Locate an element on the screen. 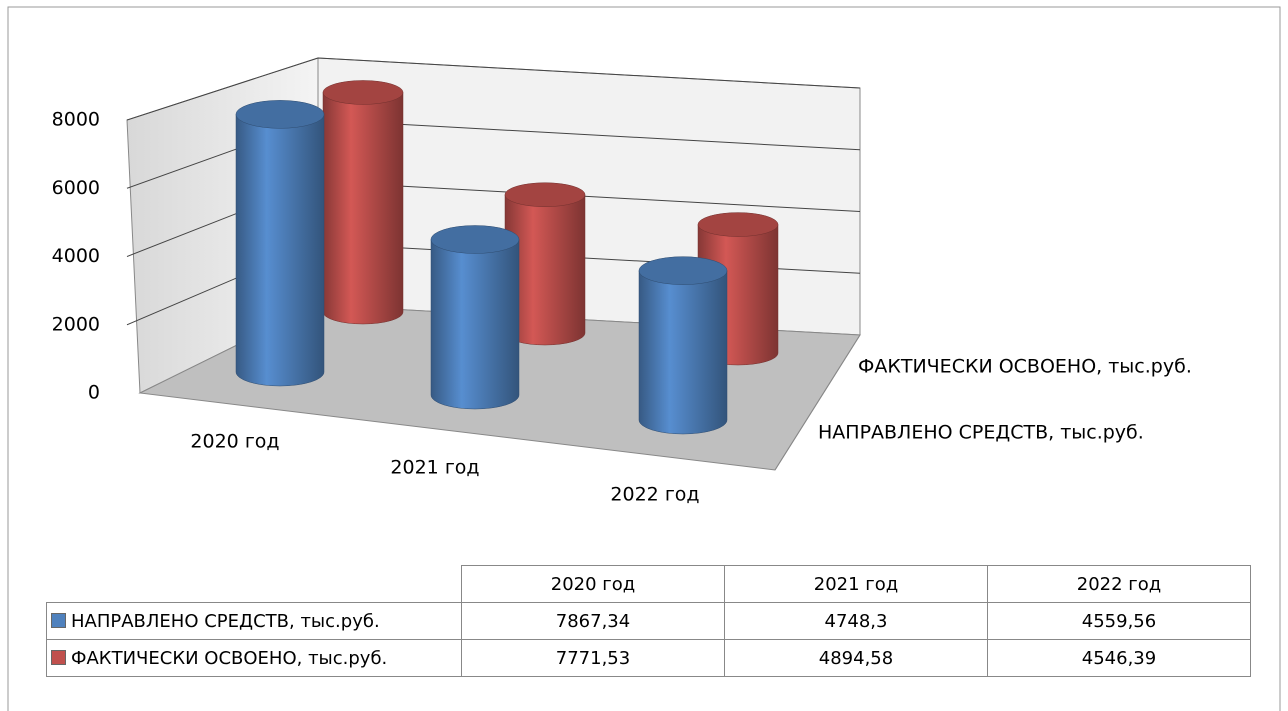 This screenshot has width=1288, height=711. cell: 4559,56 is located at coordinates (1119, 621).